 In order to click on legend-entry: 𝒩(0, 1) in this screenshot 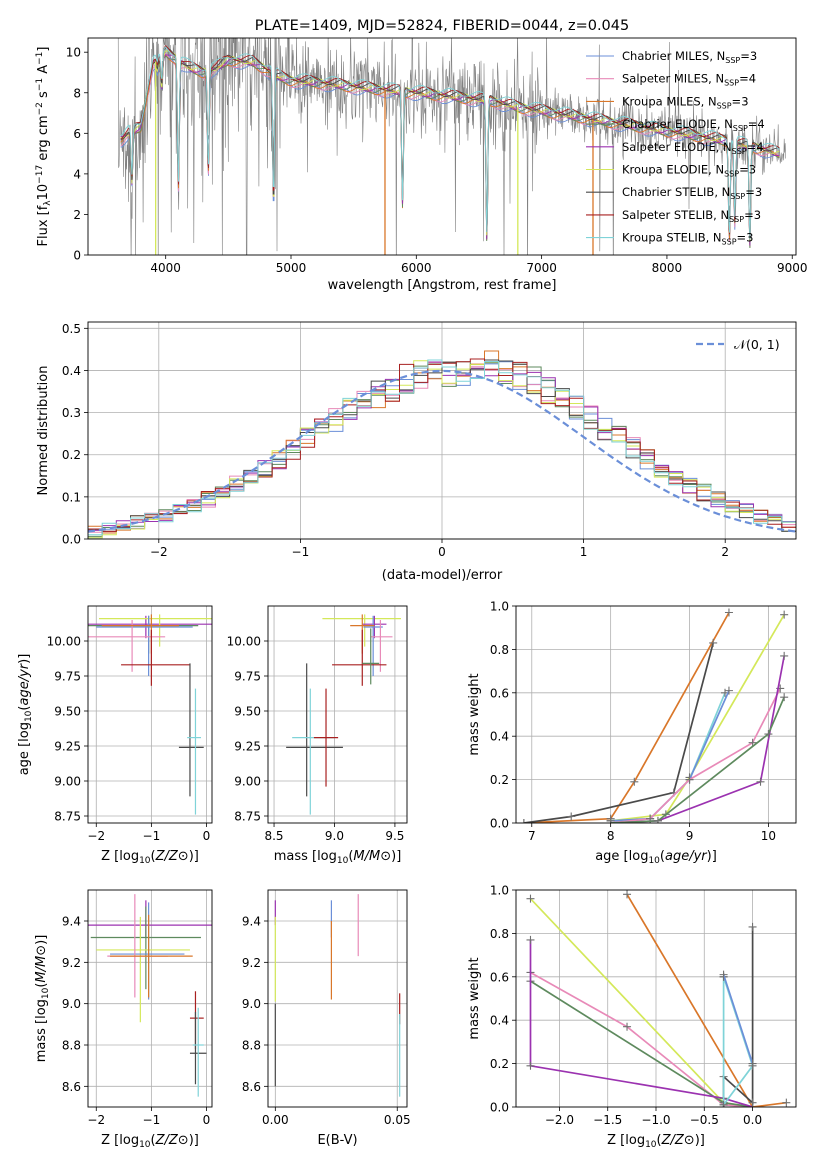, I will do `click(757, 344)`.